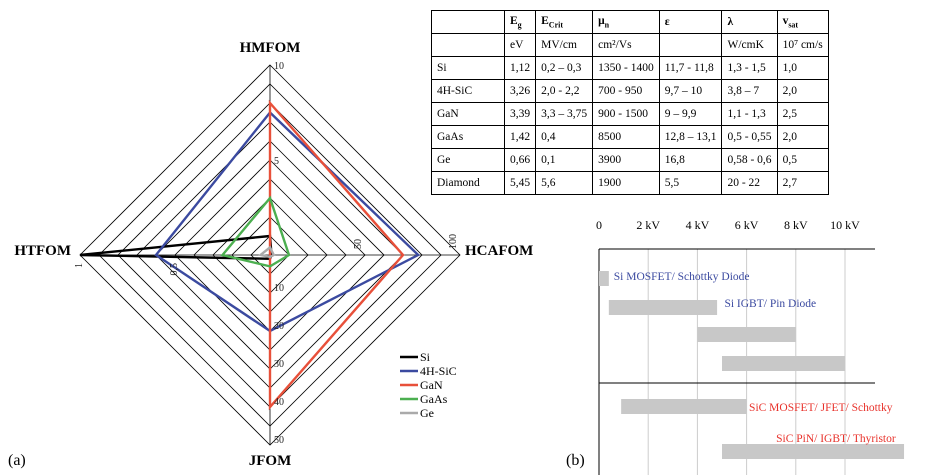  I want to click on tick-label-hcafom: 100, so click(453, 241).